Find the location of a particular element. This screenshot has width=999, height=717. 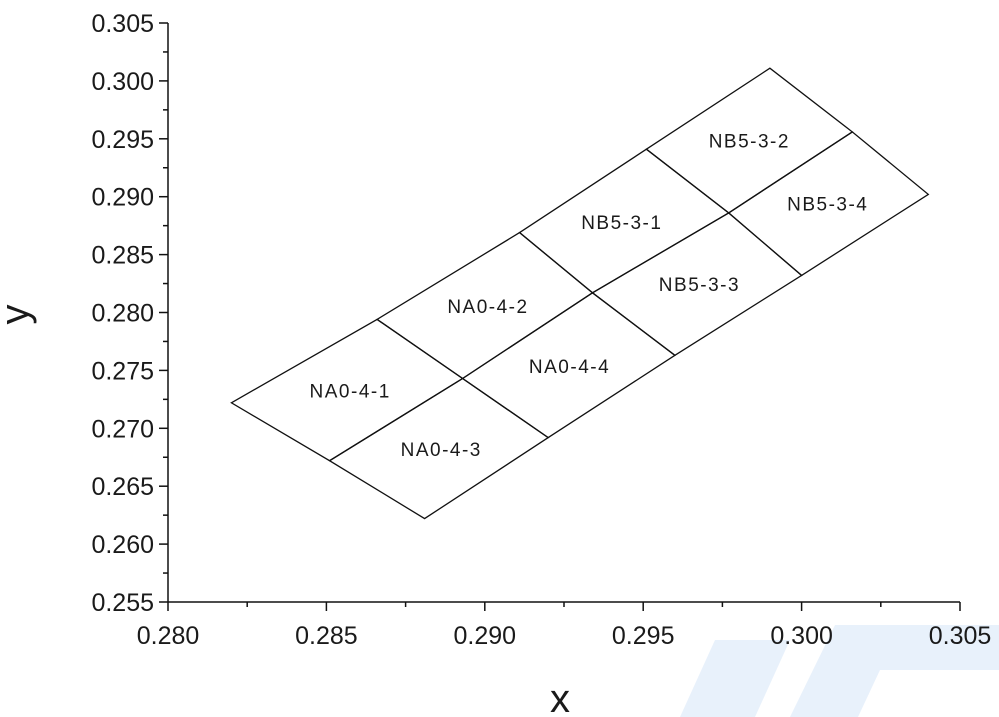

x-tick-label: 0.305 is located at coordinates (960, 636).